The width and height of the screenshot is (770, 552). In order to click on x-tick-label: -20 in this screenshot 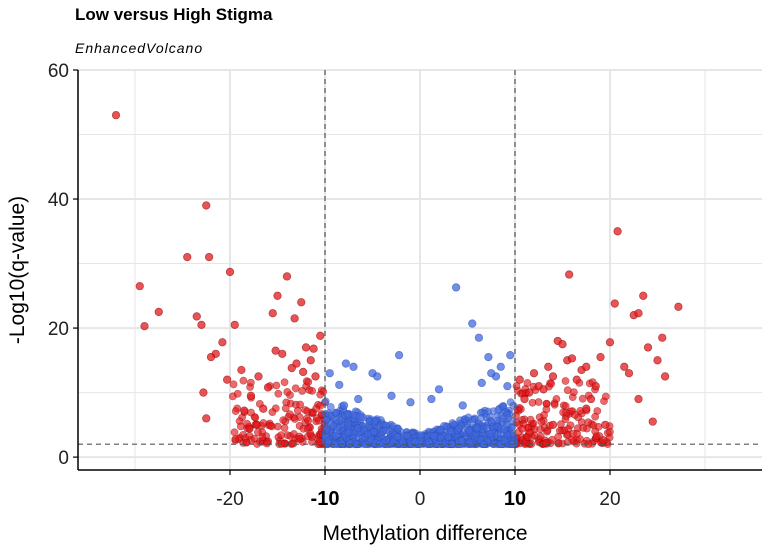, I will do `click(229, 499)`.